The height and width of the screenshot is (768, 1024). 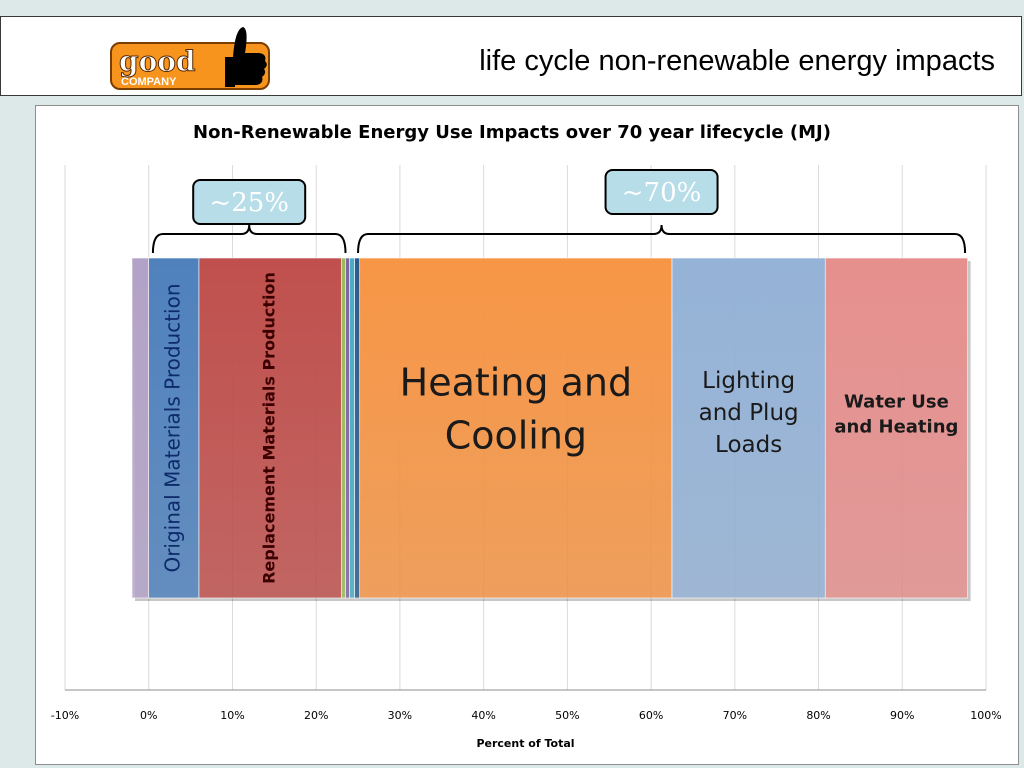 I want to click on x-tick-label: 30%, so click(x=400, y=715).